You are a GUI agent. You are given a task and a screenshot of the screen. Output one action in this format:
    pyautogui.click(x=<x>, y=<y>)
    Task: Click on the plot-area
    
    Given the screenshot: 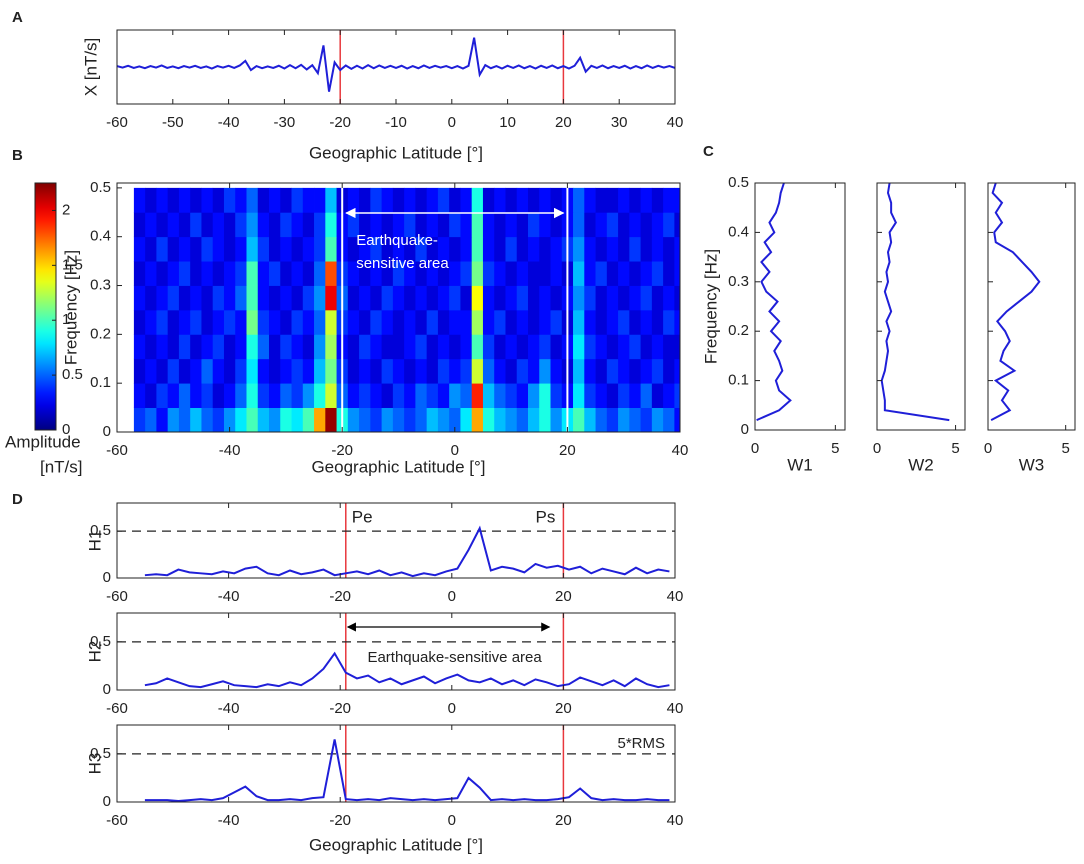 What is the action you would take?
    pyautogui.click(x=406, y=307)
    